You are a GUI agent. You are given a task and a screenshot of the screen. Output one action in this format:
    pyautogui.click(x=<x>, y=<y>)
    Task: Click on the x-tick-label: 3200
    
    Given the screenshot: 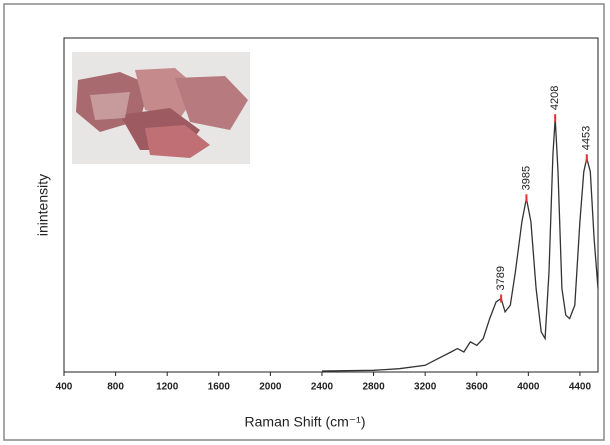 What is the action you would take?
    pyautogui.click(x=425, y=387)
    